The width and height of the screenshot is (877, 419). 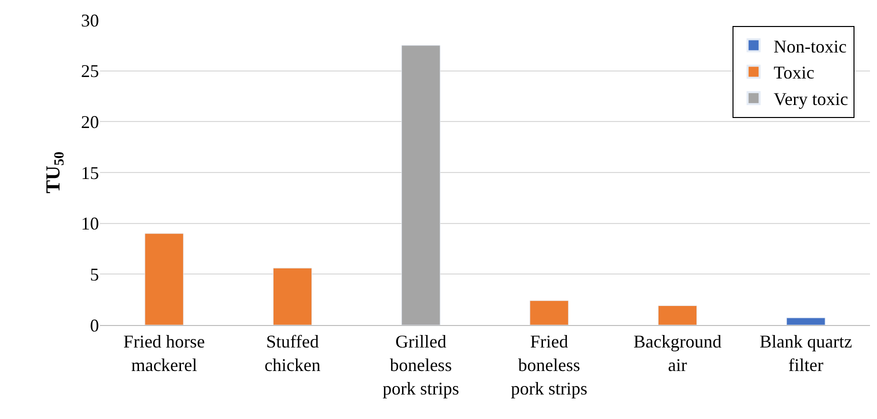 I want to click on y-tick-label: 25, so click(x=90, y=71).